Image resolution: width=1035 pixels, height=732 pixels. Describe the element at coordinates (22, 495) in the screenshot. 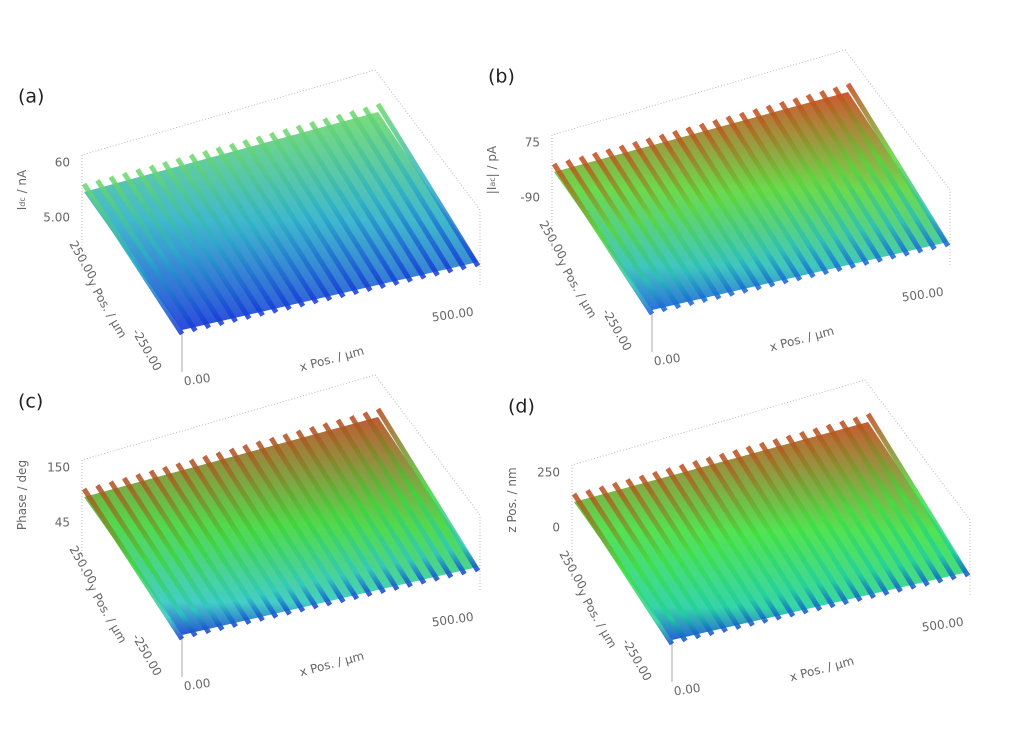

I see `z-axis-label-part: Phase / deg` at that location.